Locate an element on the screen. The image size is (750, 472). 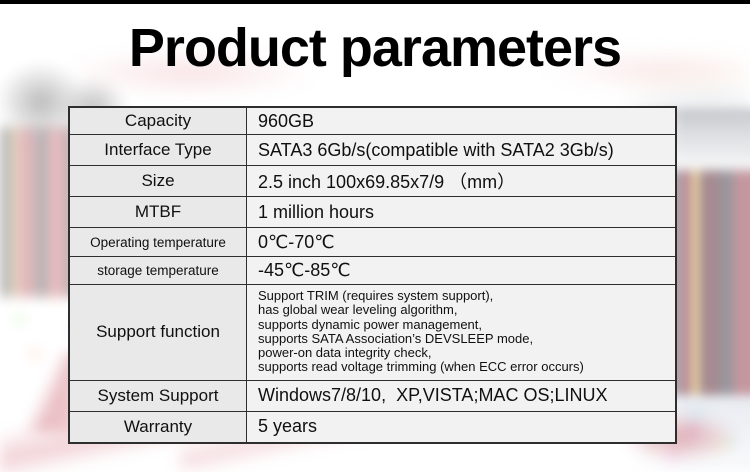
param-value: 960GB is located at coordinates (461, 120).